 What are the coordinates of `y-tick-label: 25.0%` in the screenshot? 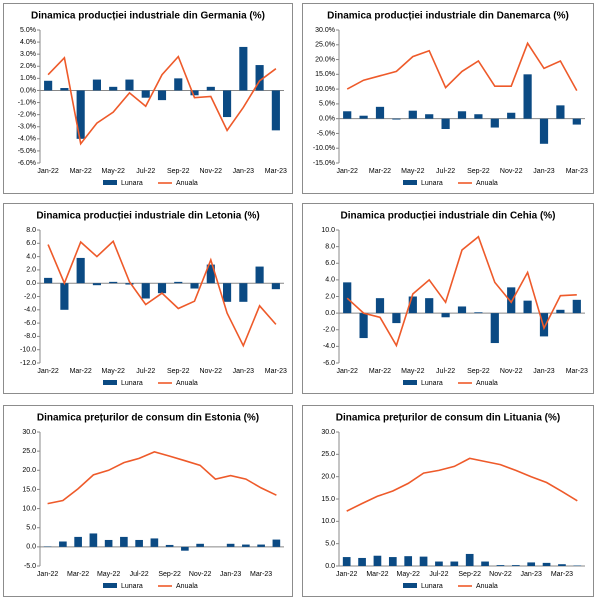 It's located at (325, 45).